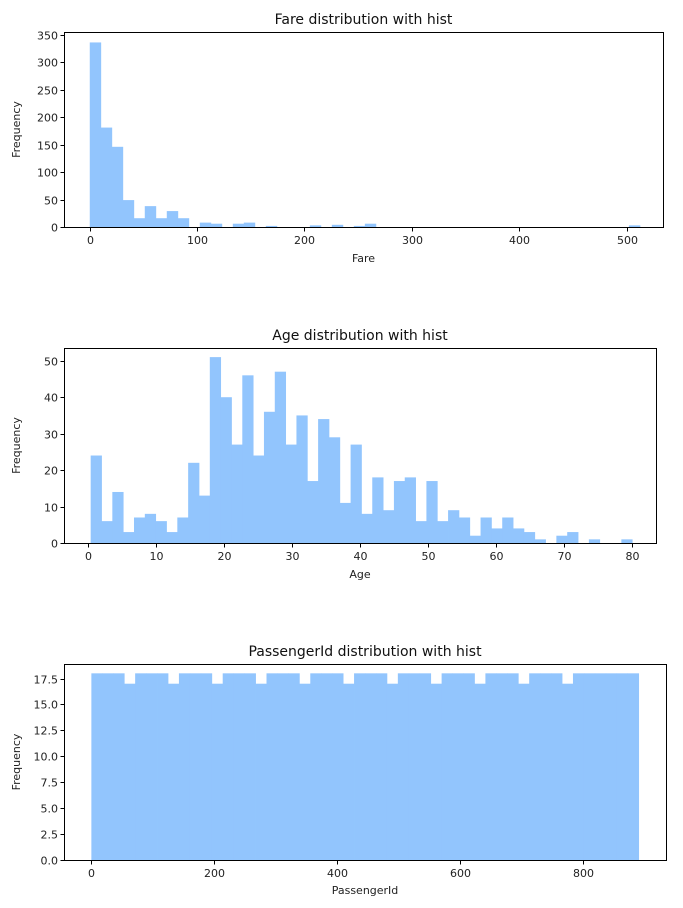 The height and width of the screenshot is (908, 683). Describe the element at coordinates (50, 783) in the screenshot. I see `y-tick-label: 7.5` at that location.